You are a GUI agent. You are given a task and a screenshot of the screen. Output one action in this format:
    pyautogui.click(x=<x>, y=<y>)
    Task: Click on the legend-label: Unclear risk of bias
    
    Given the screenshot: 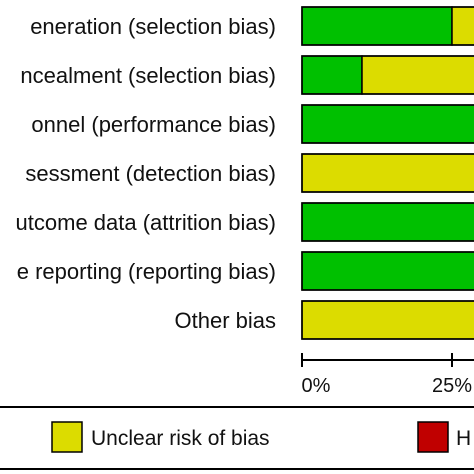 What is the action you would take?
    pyautogui.click(x=180, y=438)
    